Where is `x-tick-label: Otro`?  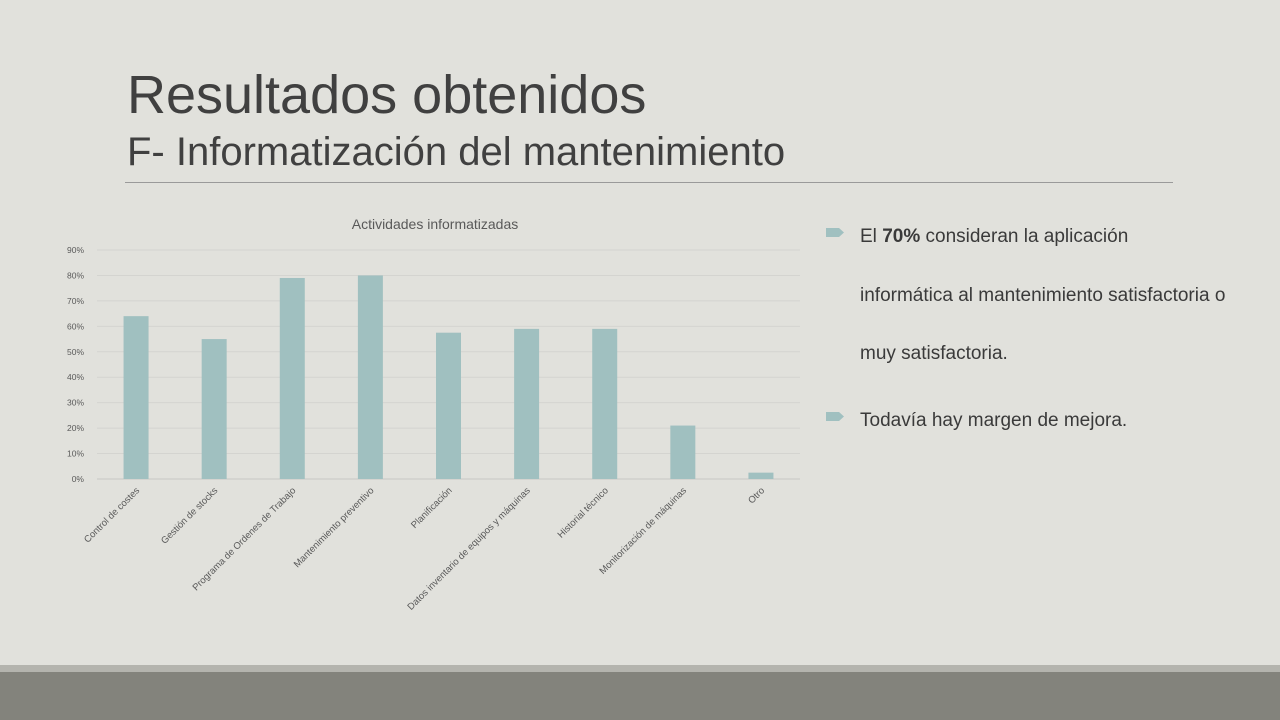 x-tick-label: Otro is located at coordinates (756, 495).